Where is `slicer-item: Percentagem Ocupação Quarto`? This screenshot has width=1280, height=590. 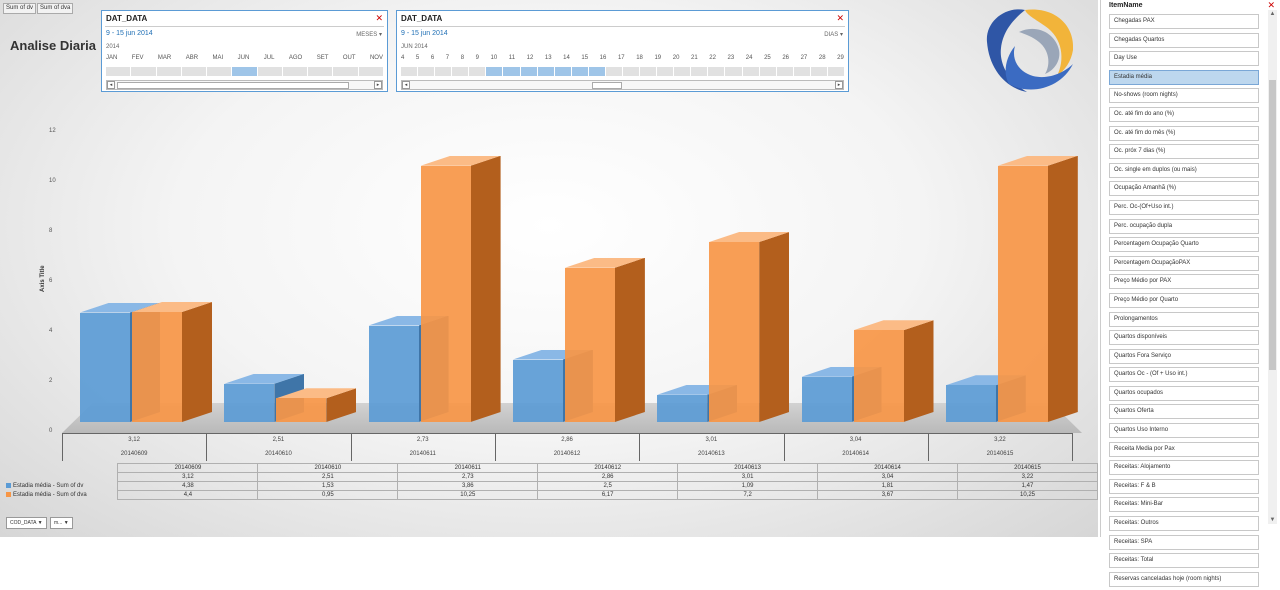
slicer-item: Percentagem Ocupação Quarto is located at coordinates (1184, 245).